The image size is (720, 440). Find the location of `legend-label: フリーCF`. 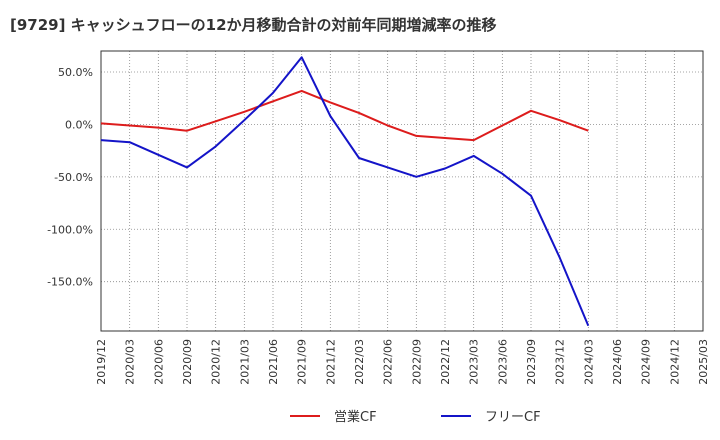

legend-label: フリーCF is located at coordinates (513, 417).